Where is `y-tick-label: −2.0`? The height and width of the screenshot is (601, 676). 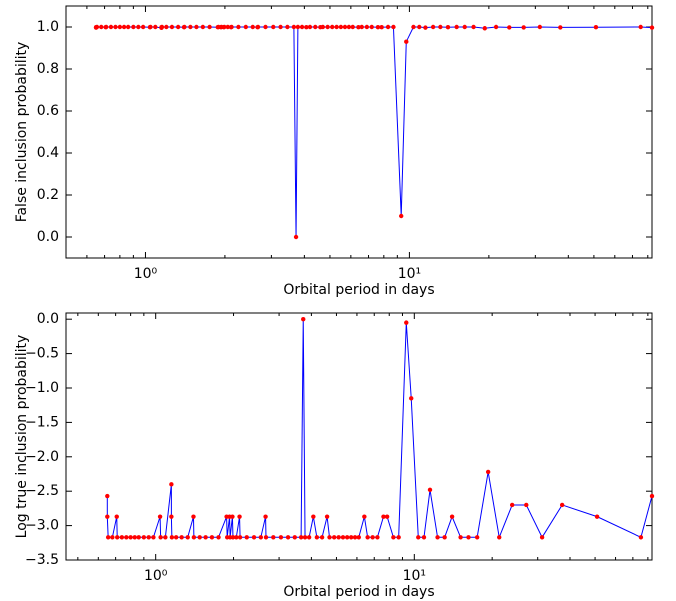
y-tick-label: −2.0 is located at coordinates (42, 457).